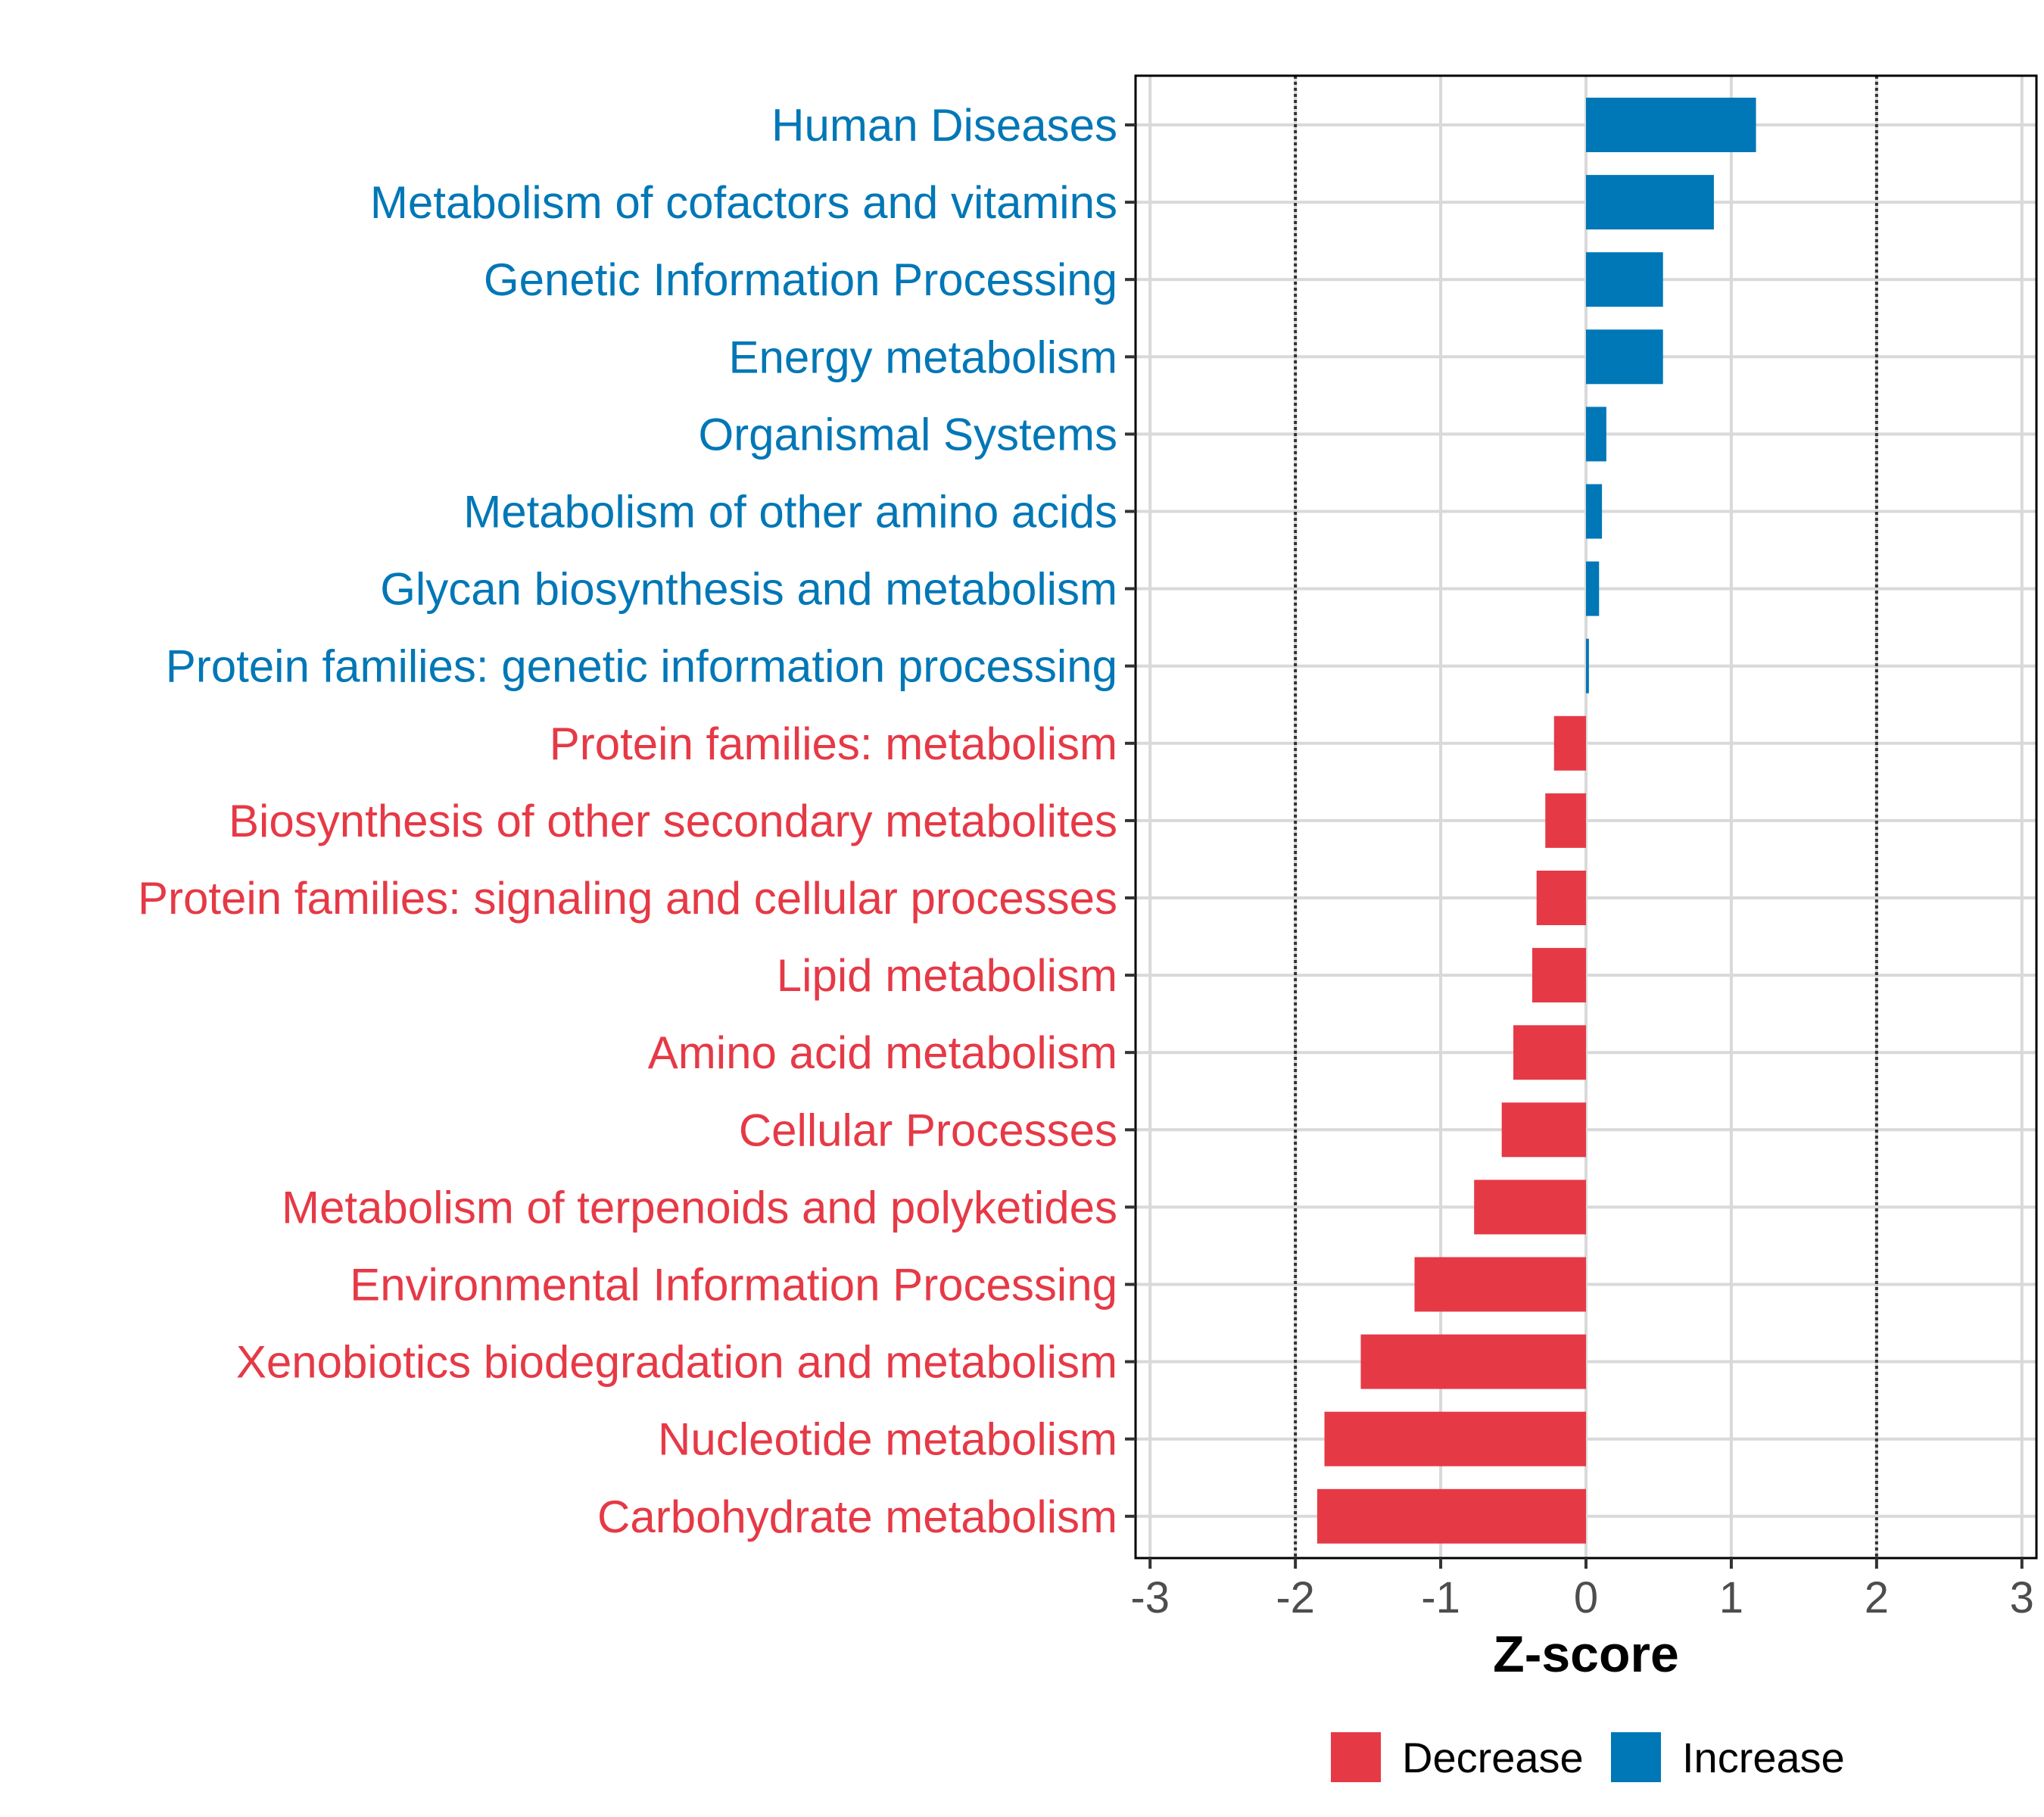 This screenshot has height=1817, width=2044. I want to click on legend-swatch-increase, so click(1636, 1757).